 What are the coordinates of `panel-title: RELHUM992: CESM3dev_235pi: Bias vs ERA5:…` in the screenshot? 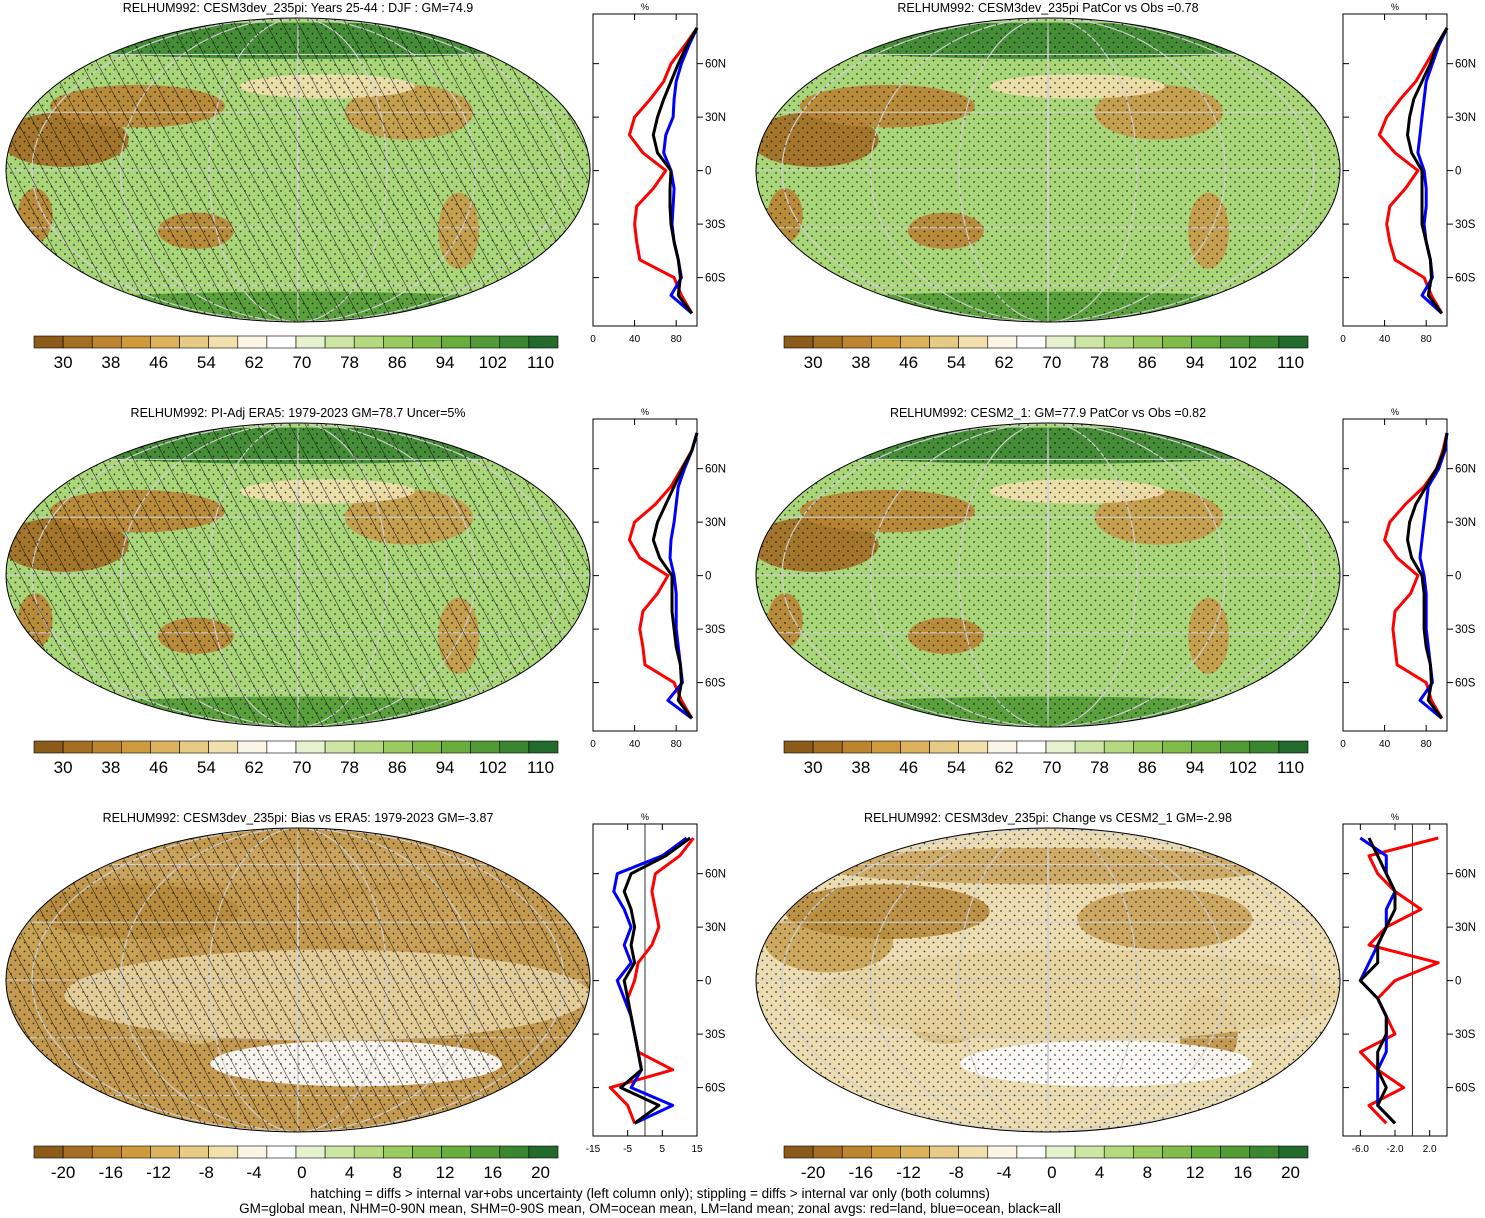 It's located at (298, 818).